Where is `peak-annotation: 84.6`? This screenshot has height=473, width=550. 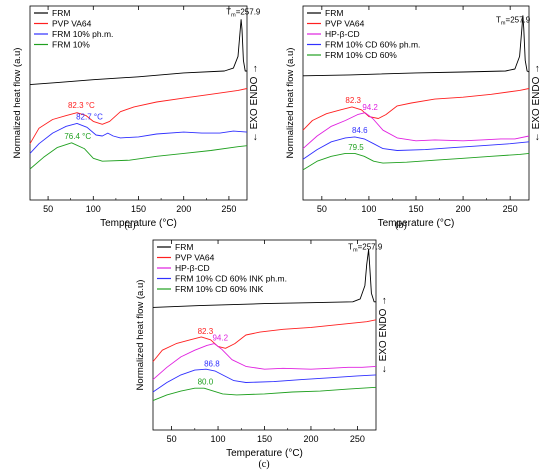 peak-annotation: 84.6 is located at coordinates (360, 130).